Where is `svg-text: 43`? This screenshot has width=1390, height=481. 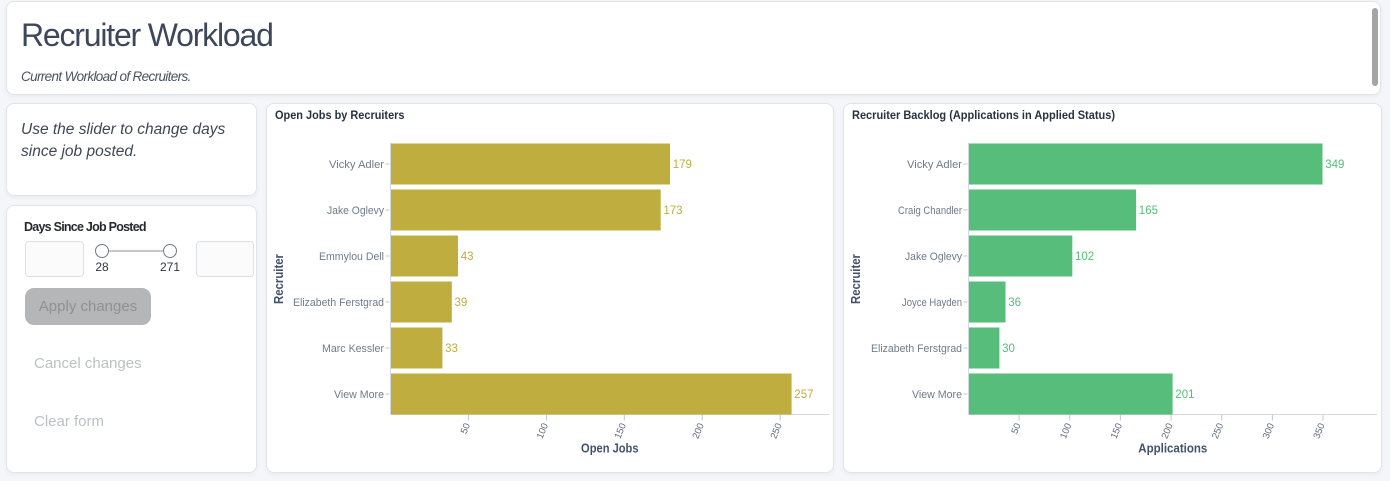
svg-text: 43 is located at coordinates (467, 257).